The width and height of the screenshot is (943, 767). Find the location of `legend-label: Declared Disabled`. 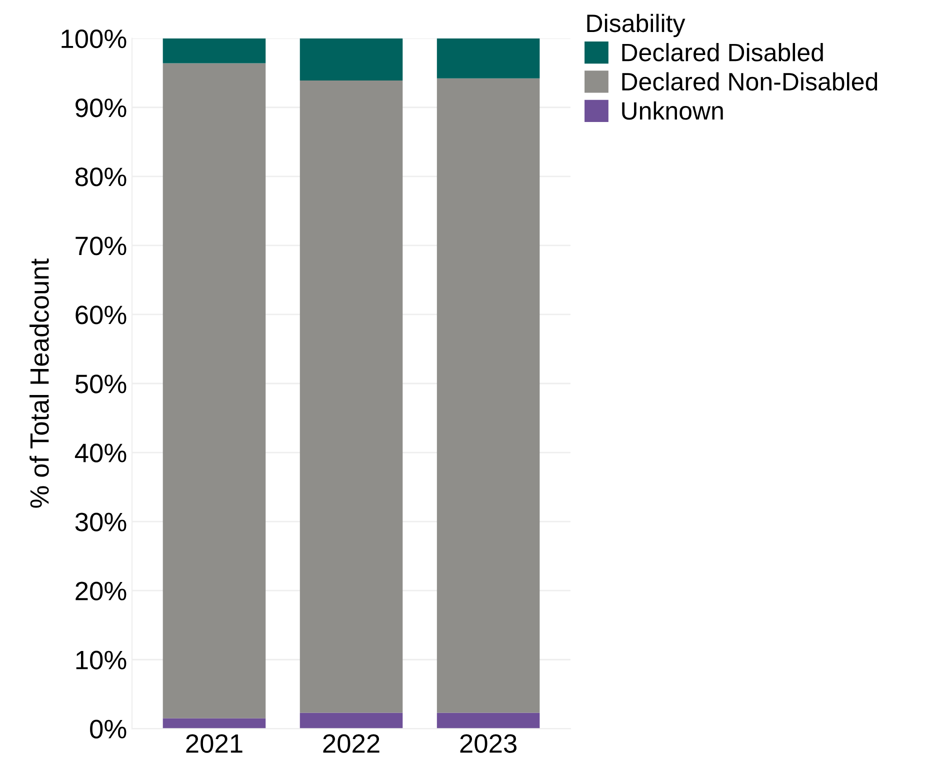

legend-label: Declared Disabled is located at coordinates (722, 52).